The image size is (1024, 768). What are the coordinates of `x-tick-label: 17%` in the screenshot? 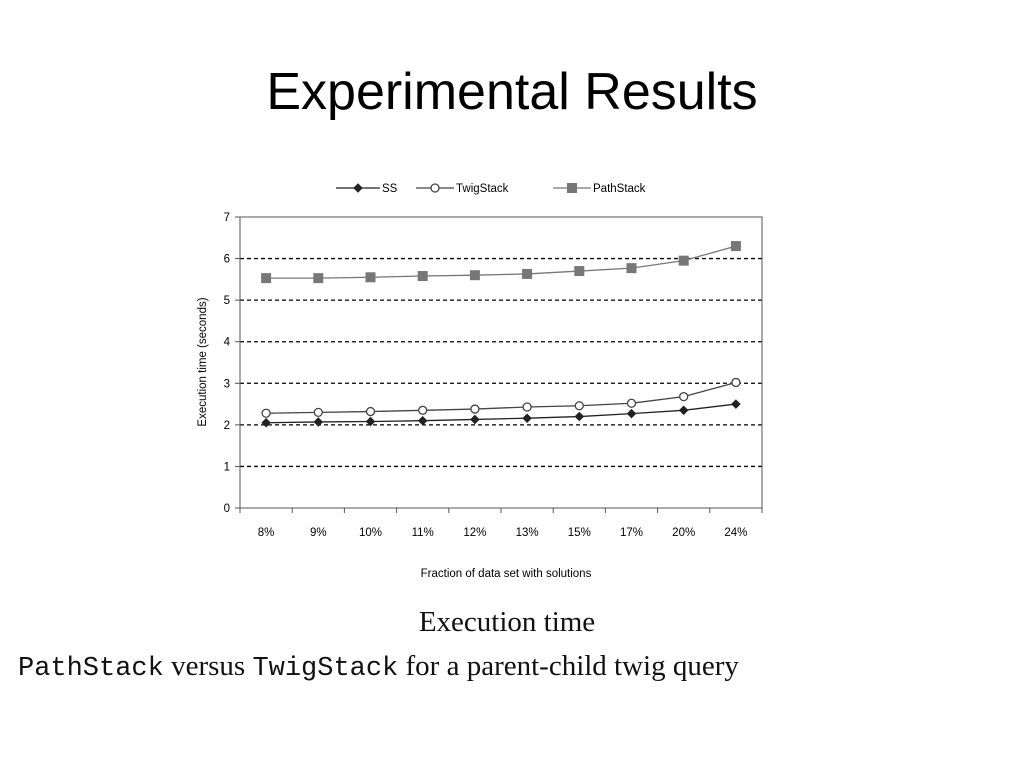 It's located at (631, 533).